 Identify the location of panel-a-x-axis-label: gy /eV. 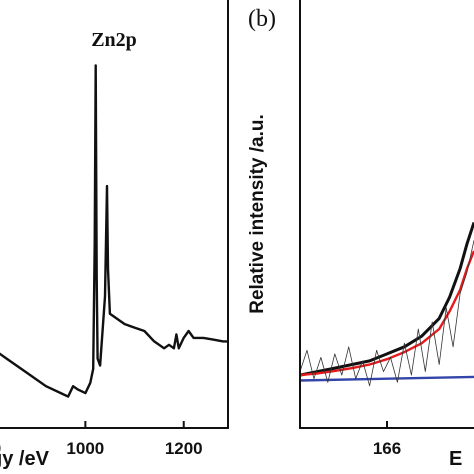
(25, 459).